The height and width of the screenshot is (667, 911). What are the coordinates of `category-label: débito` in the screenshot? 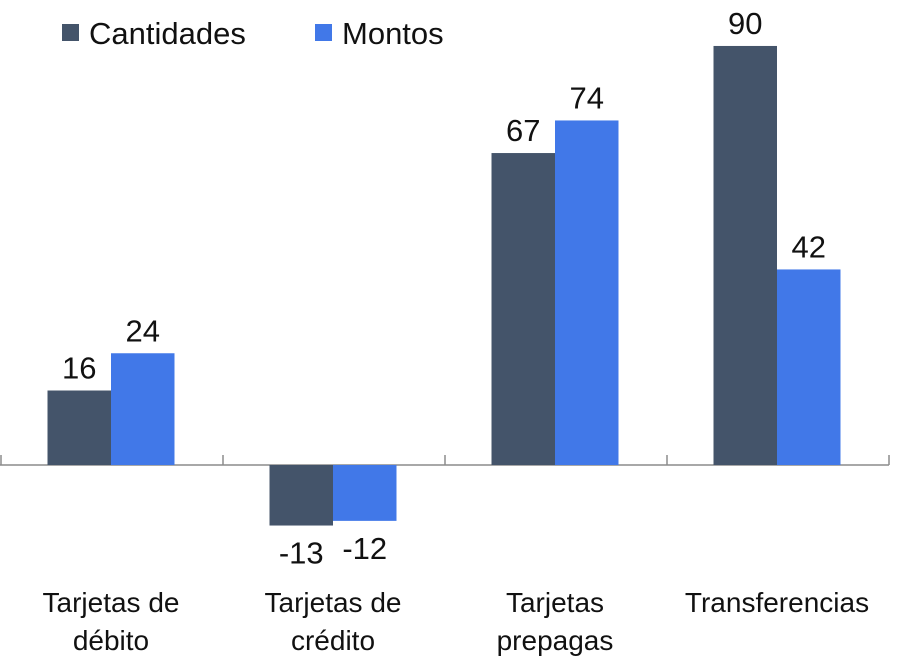 It's located at (111, 640).